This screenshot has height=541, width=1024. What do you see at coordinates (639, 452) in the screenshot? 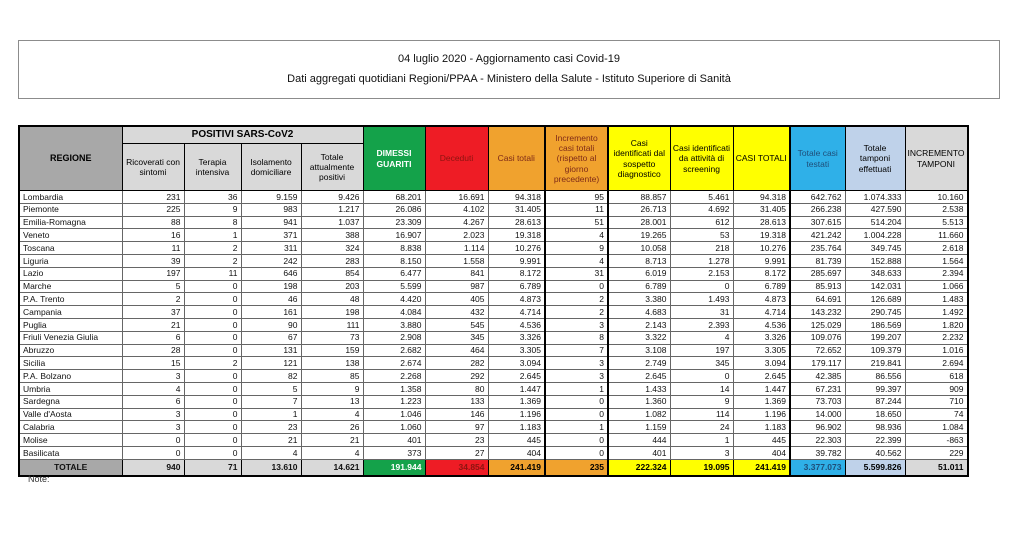
I see `cell-casi-sospetto-diagnostico: 401` at bounding box center [639, 452].